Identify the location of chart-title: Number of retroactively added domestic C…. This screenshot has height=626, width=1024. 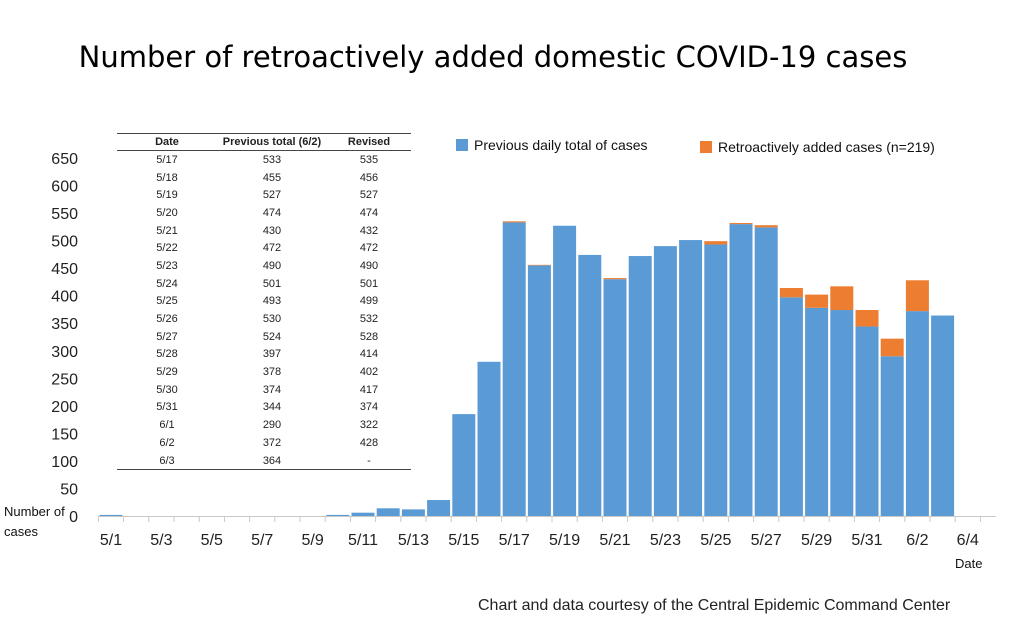
(493, 57).